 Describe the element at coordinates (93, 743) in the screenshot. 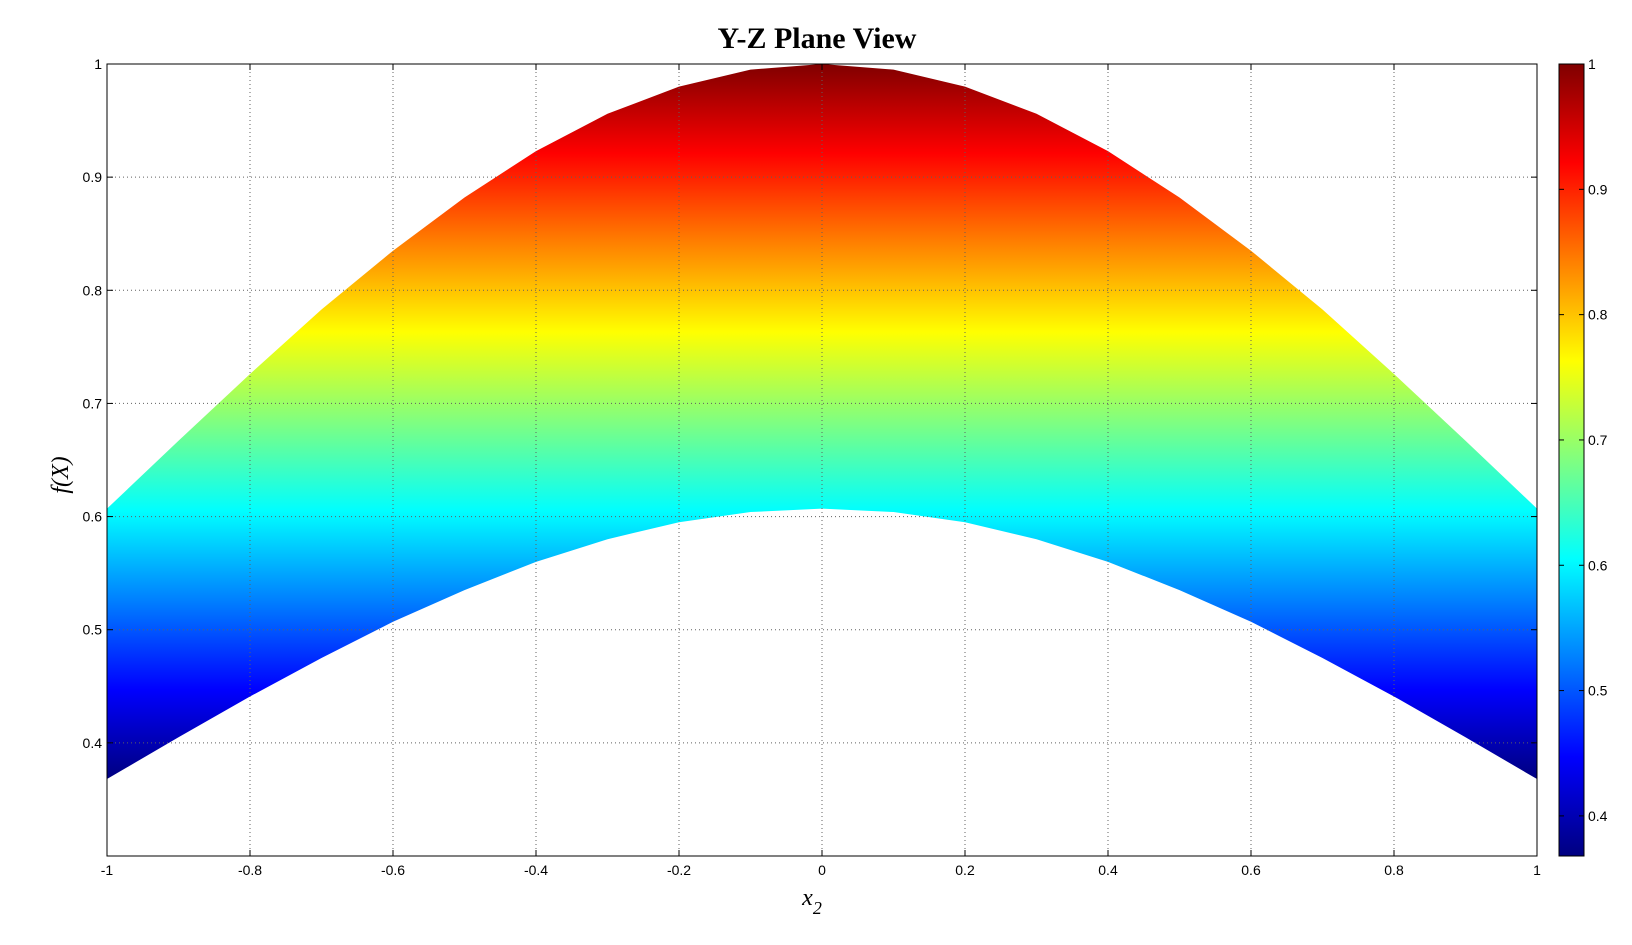

I see `y-tick-label: 0.4` at that location.